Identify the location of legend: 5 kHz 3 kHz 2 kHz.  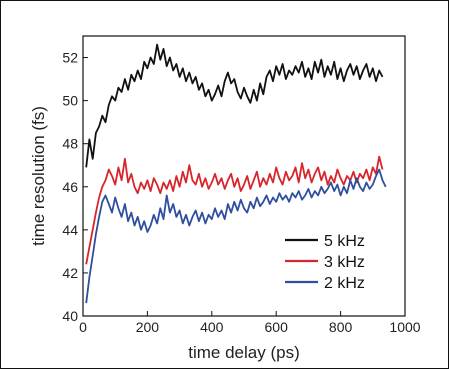
(325, 262).